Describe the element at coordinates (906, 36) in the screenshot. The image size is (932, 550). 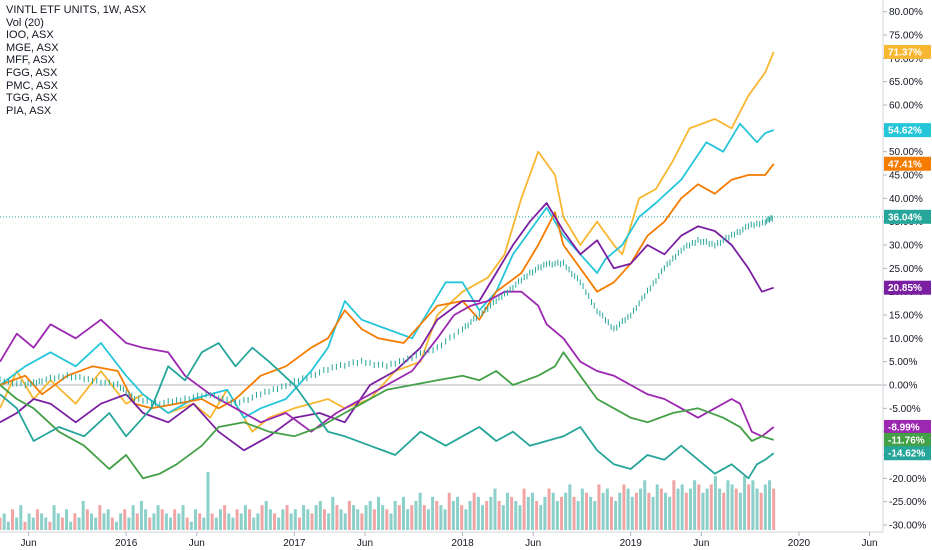
I see `y-tick-label: 75.00%` at that location.